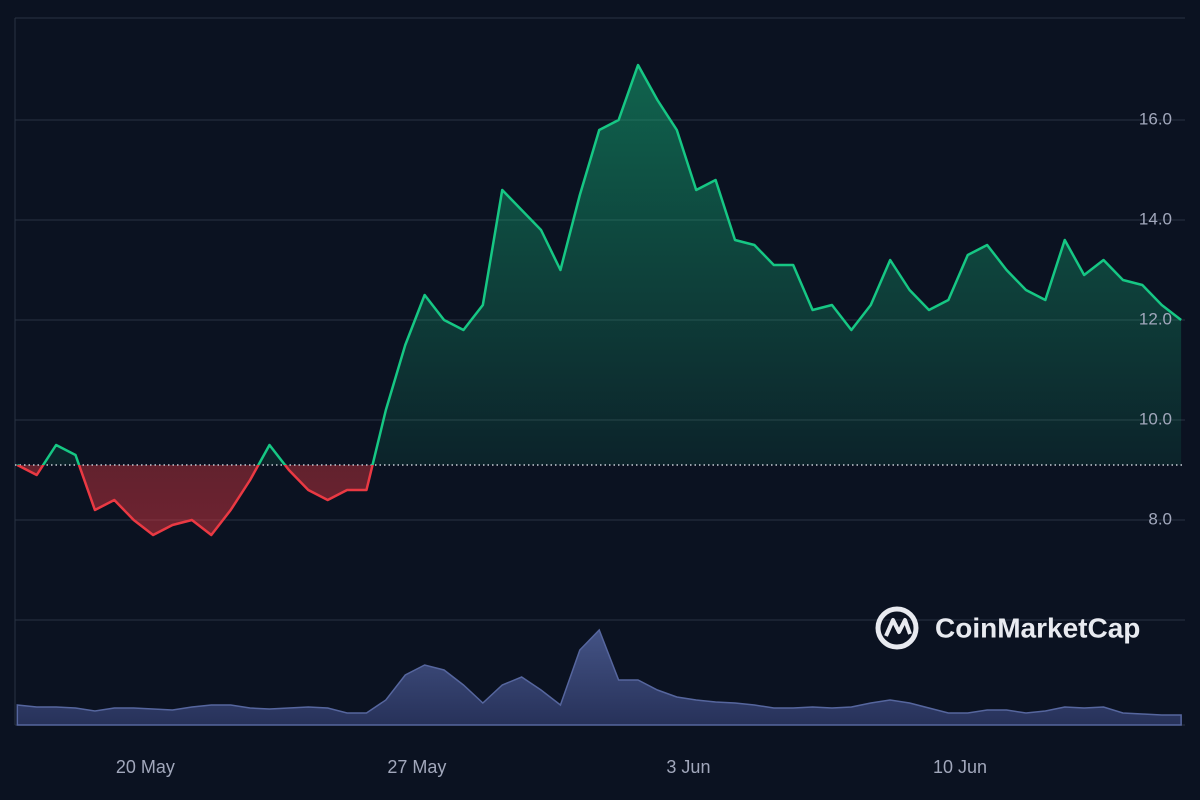 Image resolution: width=1200 pixels, height=800 pixels. What do you see at coordinates (416, 767) in the screenshot?
I see `x-tick-label: 27 May` at bounding box center [416, 767].